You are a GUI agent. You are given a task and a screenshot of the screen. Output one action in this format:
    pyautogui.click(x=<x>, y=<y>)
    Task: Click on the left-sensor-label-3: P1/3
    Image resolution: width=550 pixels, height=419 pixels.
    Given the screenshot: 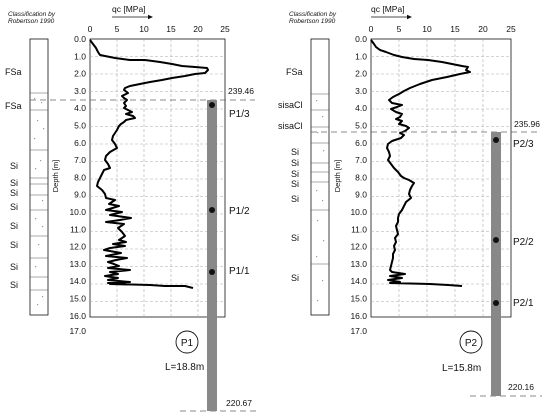 What is the action you would take?
    pyautogui.click(x=239, y=114)
    